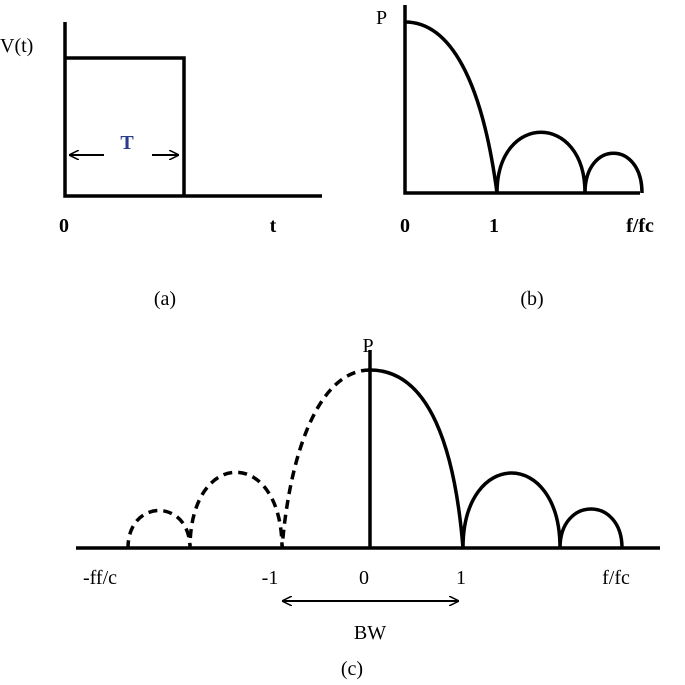  What do you see at coordinates (165, 299) in the screenshot?
I see `caption: (a)` at bounding box center [165, 299].